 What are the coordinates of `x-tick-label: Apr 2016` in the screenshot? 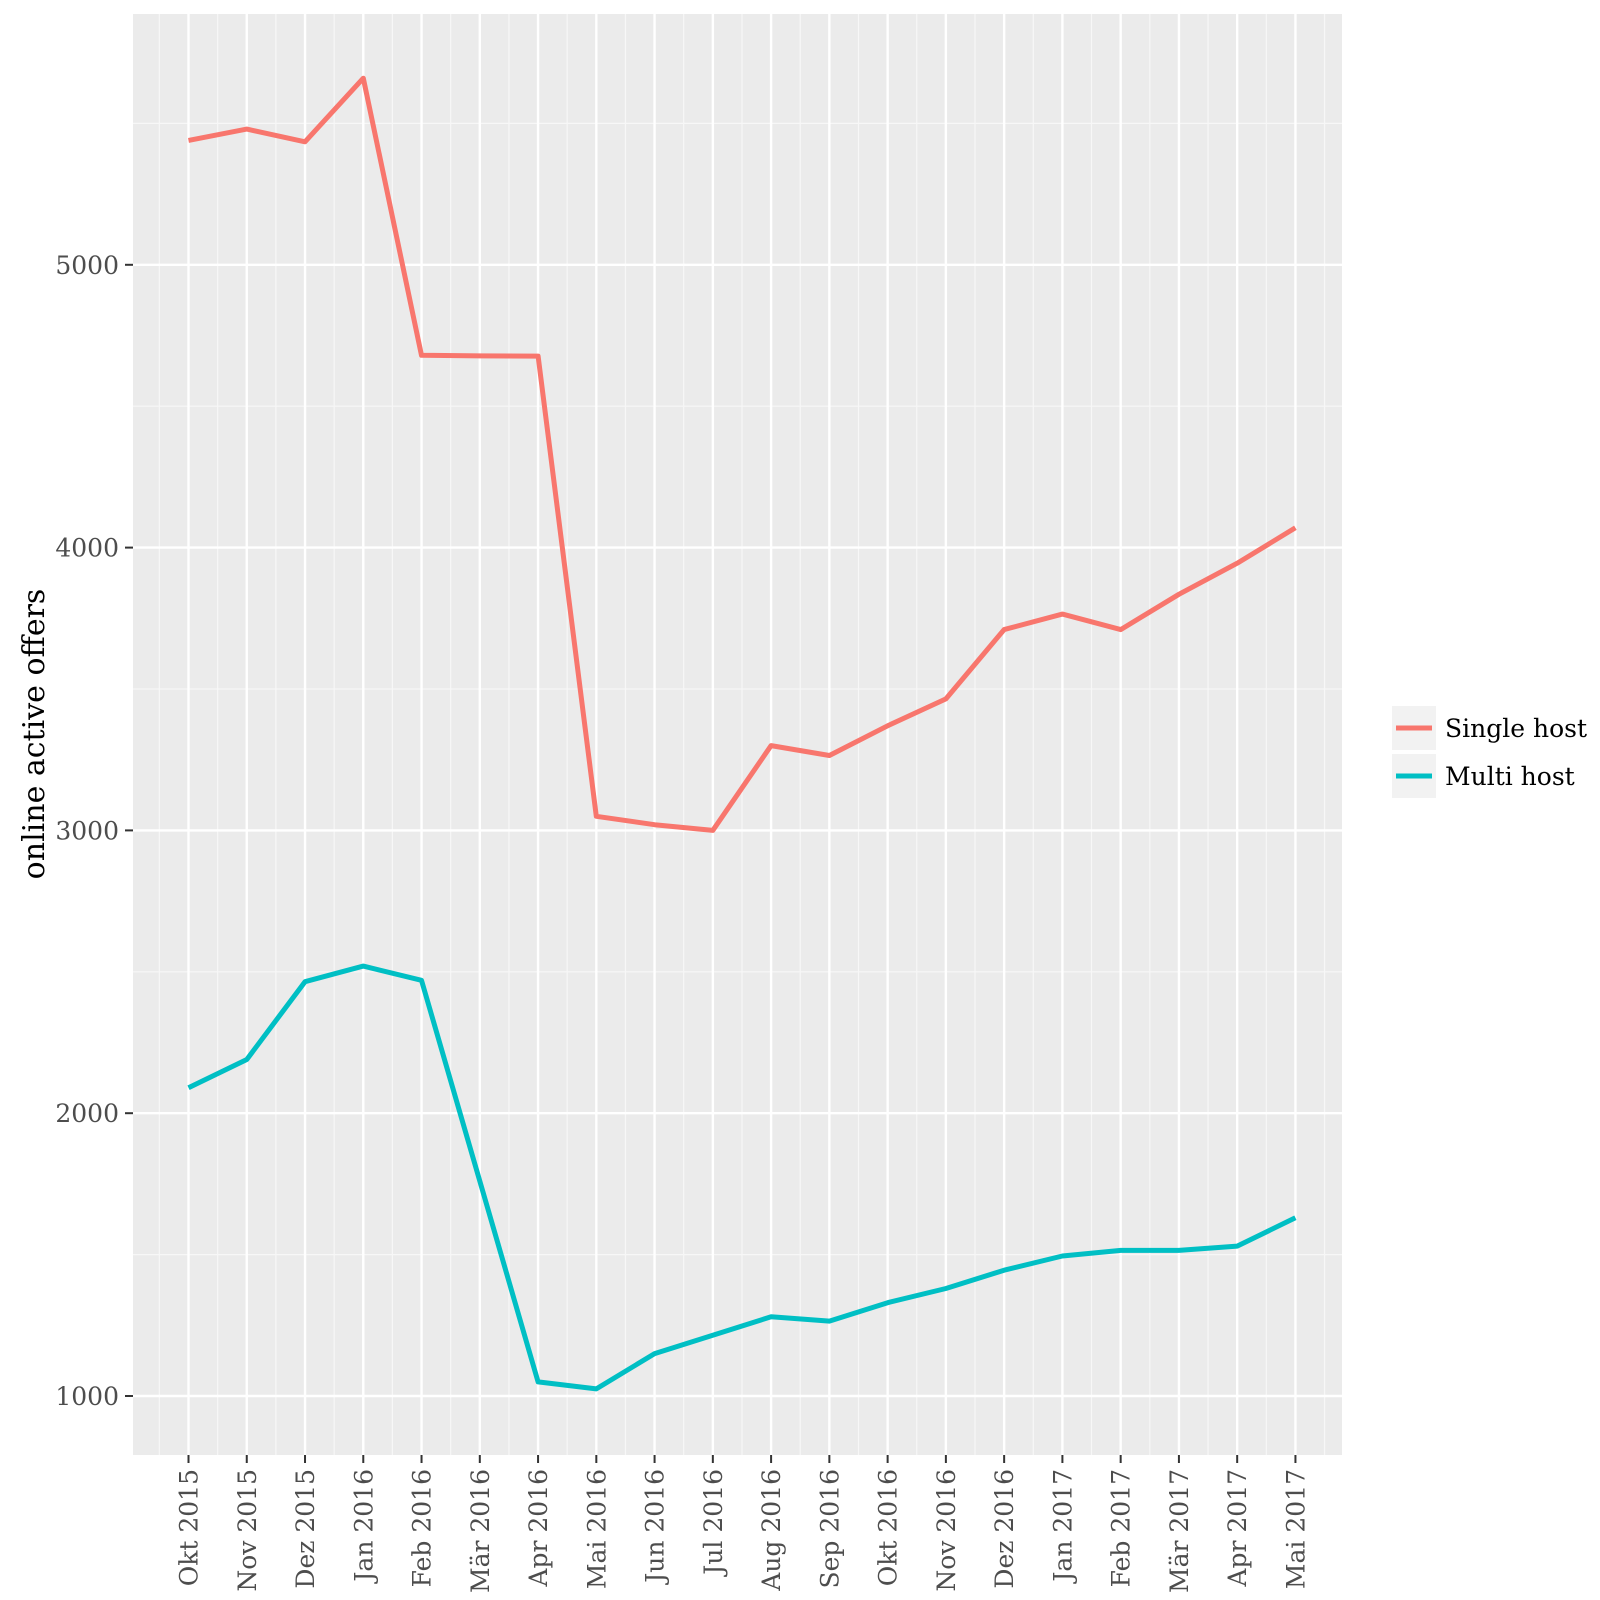 It's located at (538, 1528).